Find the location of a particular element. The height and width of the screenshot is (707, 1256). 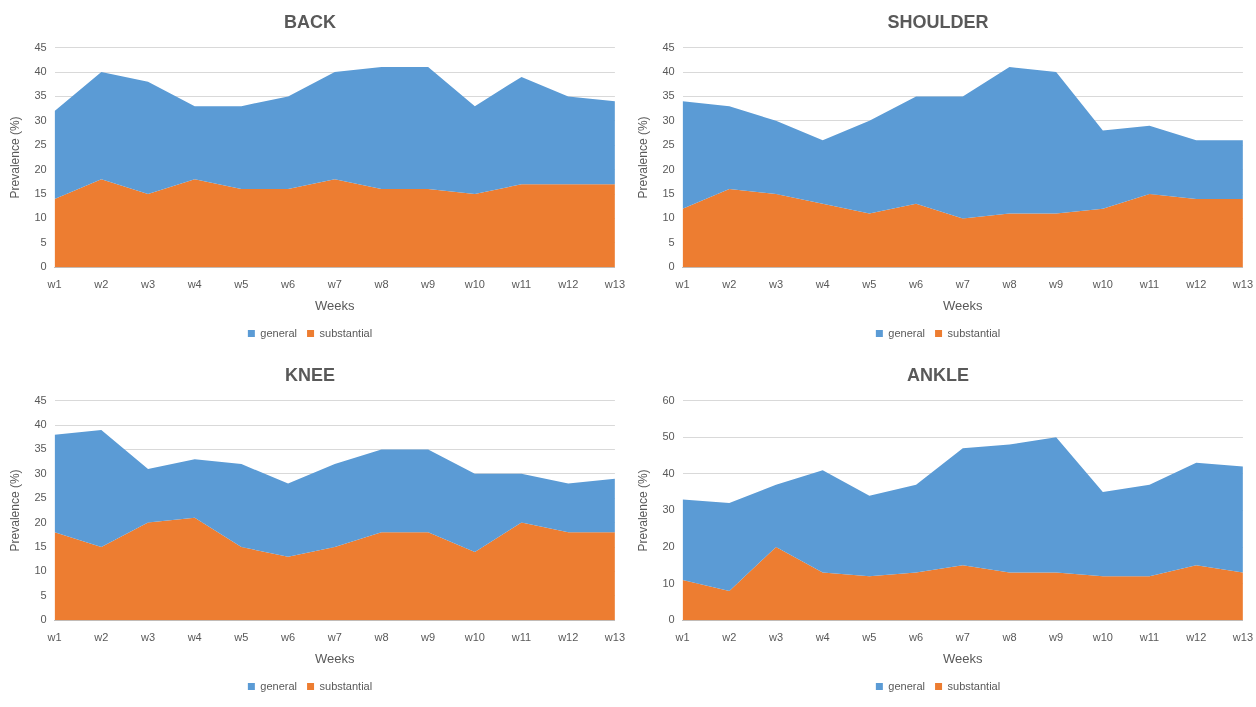

y-tick-label: 60 is located at coordinates (668, 399).